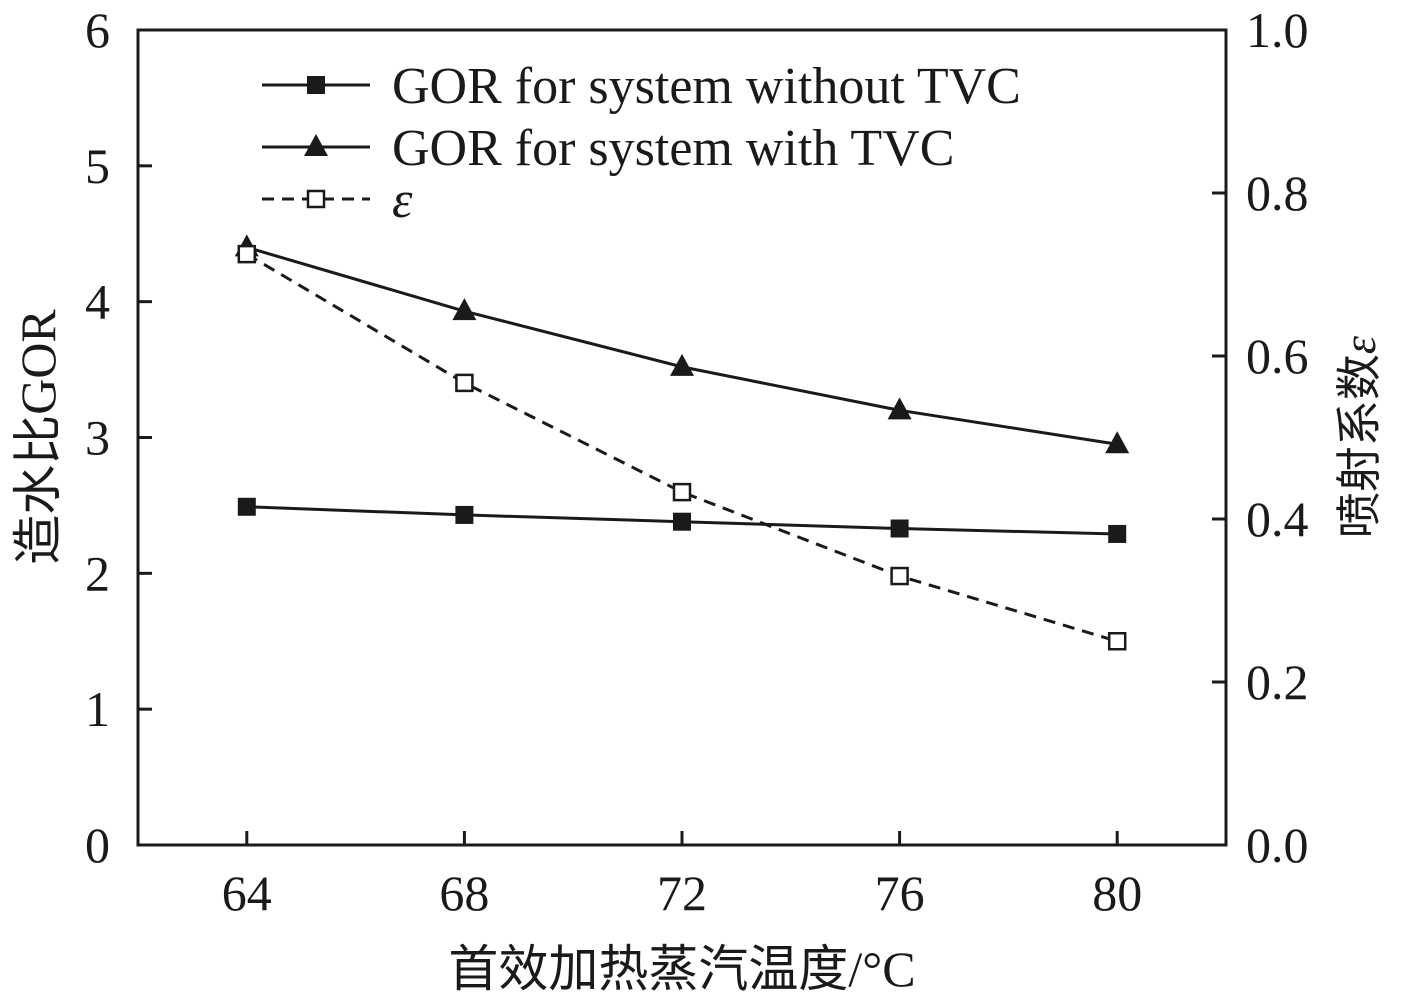 Image resolution: width=1417 pixels, height=1004 pixels. I want to click on y2-tick-label: 0.4, so click(1277, 519).